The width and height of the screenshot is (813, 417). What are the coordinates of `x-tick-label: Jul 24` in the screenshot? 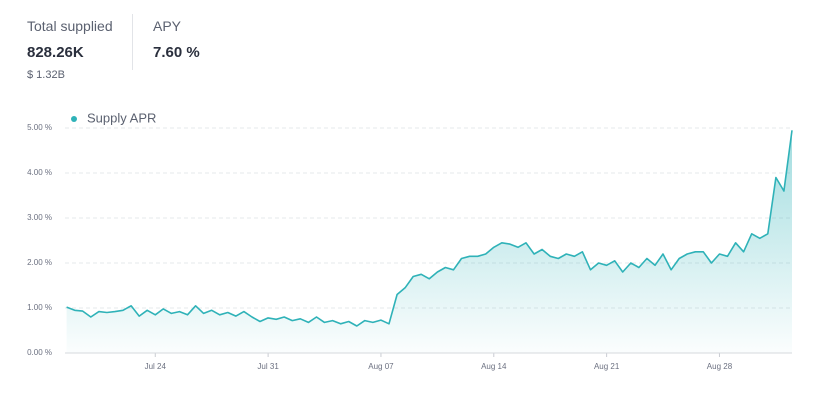 It's located at (156, 366).